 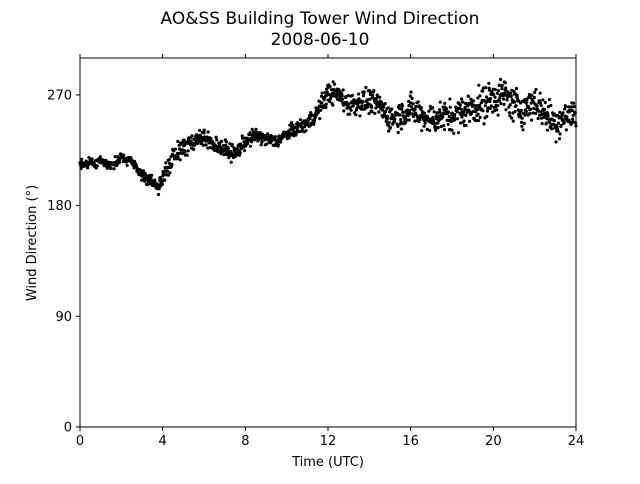 I want to click on y-tick-label: 270, so click(x=59, y=95).